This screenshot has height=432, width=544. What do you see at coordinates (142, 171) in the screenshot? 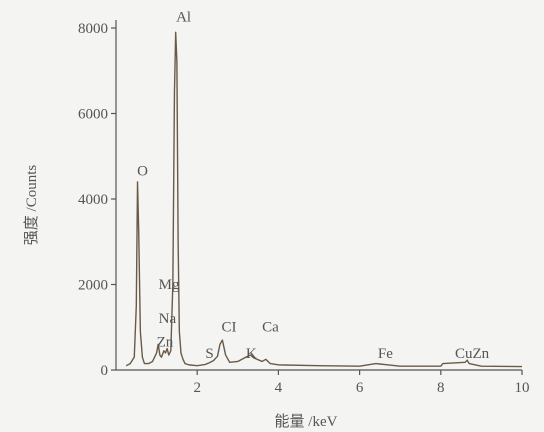
I see `peak-label: O` at bounding box center [142, 171].